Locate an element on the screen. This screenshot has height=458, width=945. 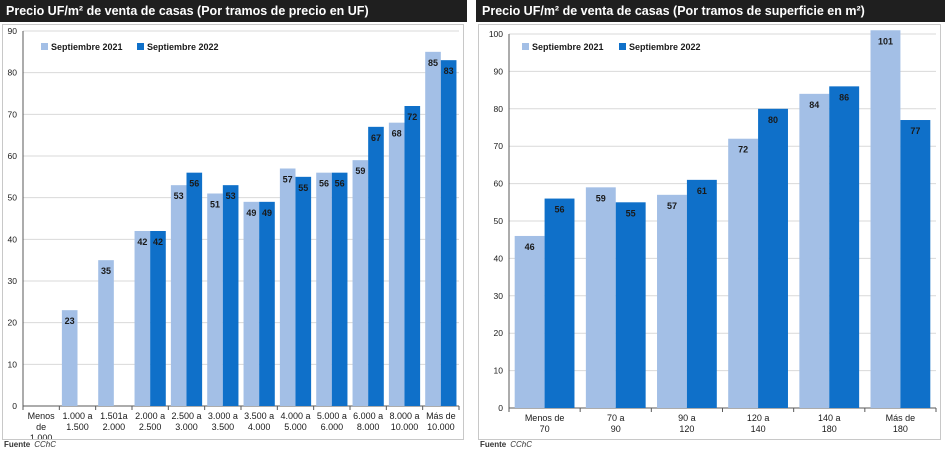
left-x-tick-label: 2.500 a is located at coordinates (186, 416).